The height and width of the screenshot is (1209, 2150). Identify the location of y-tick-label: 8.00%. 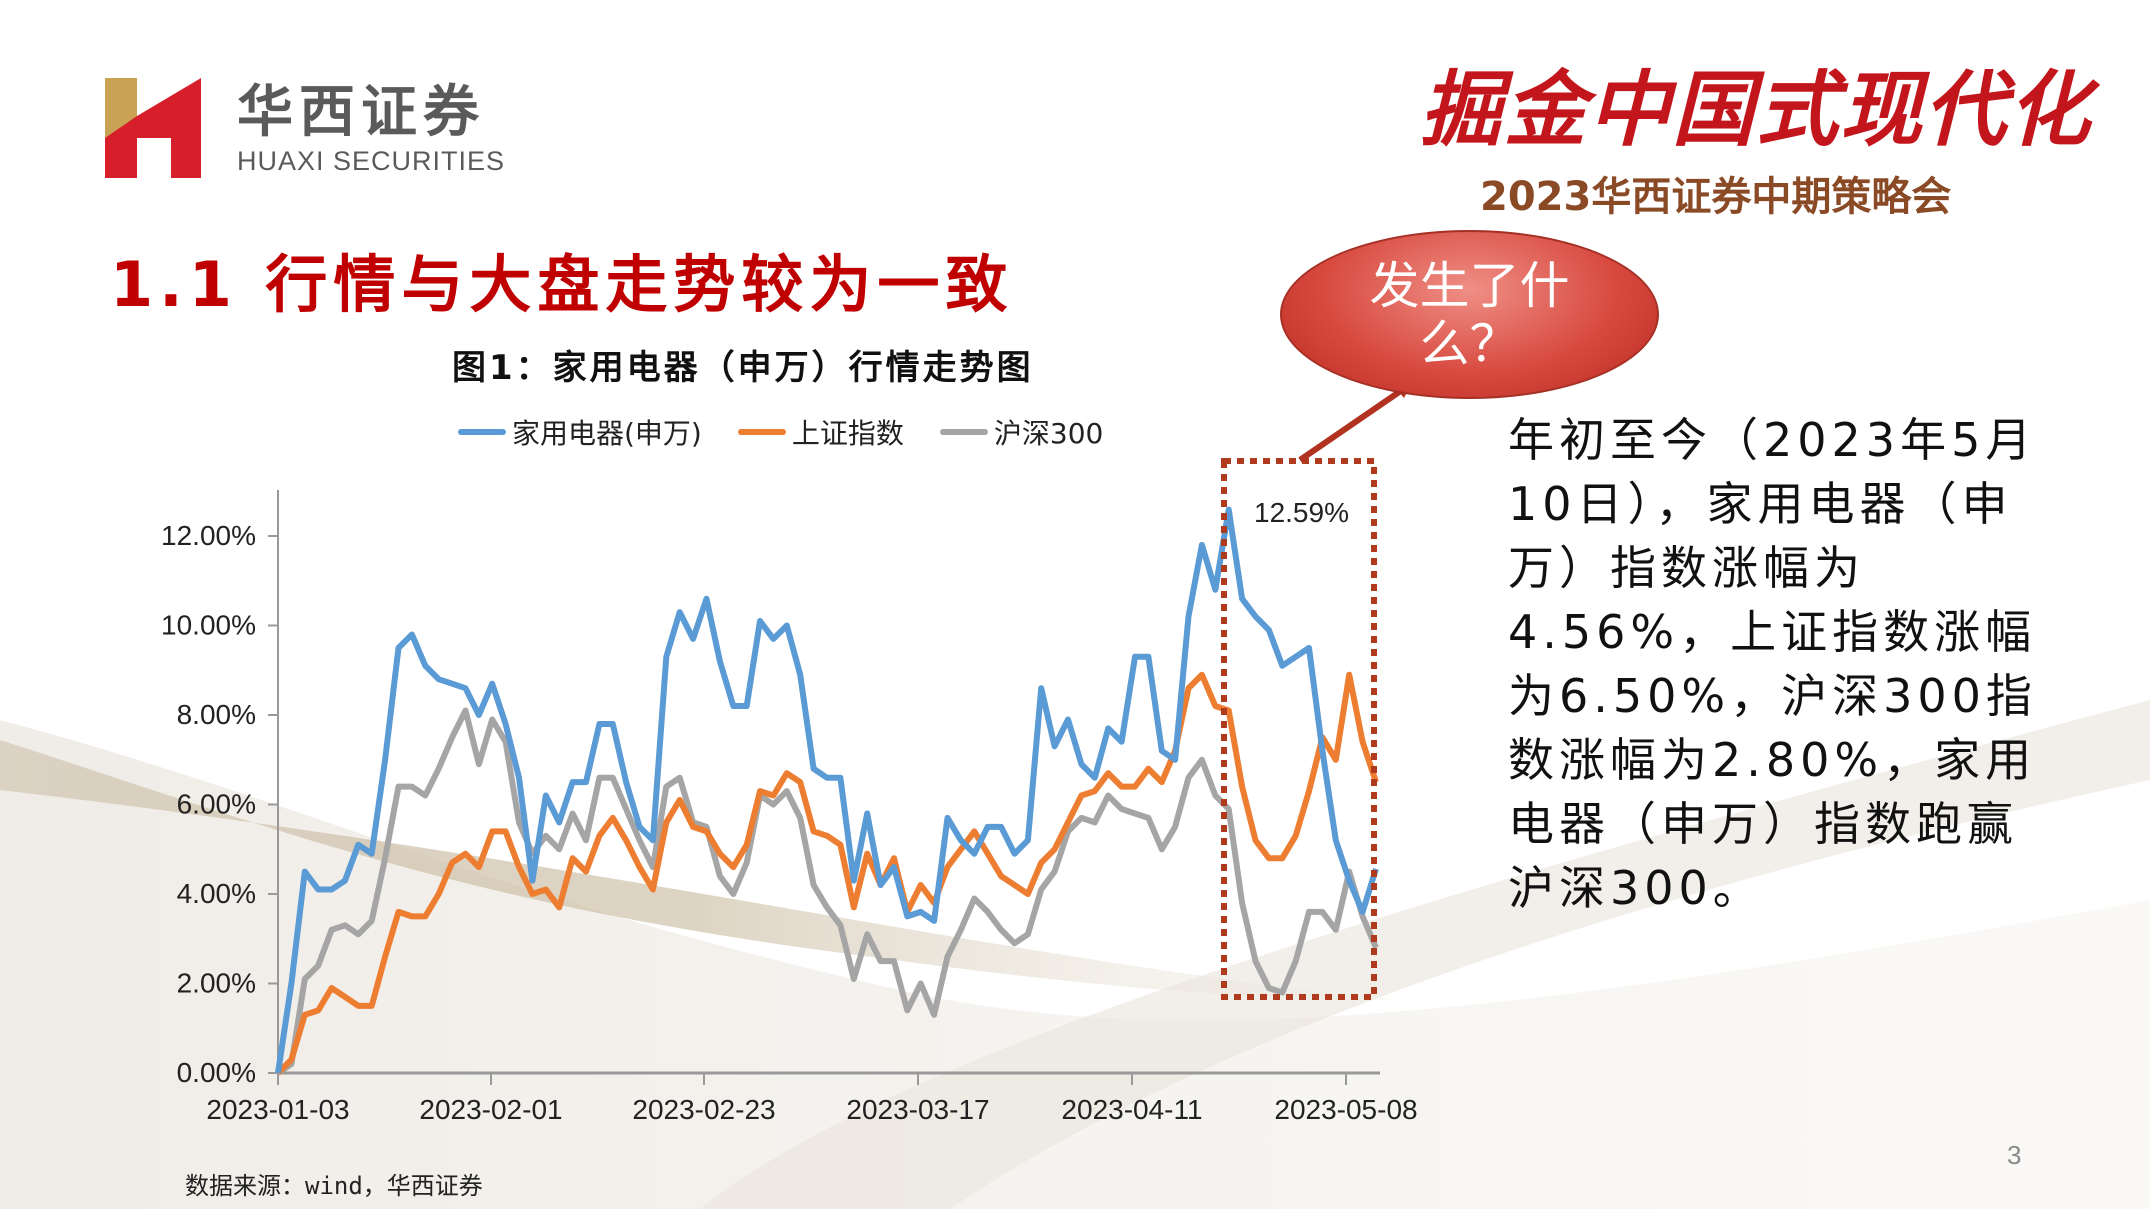
(216, 714).